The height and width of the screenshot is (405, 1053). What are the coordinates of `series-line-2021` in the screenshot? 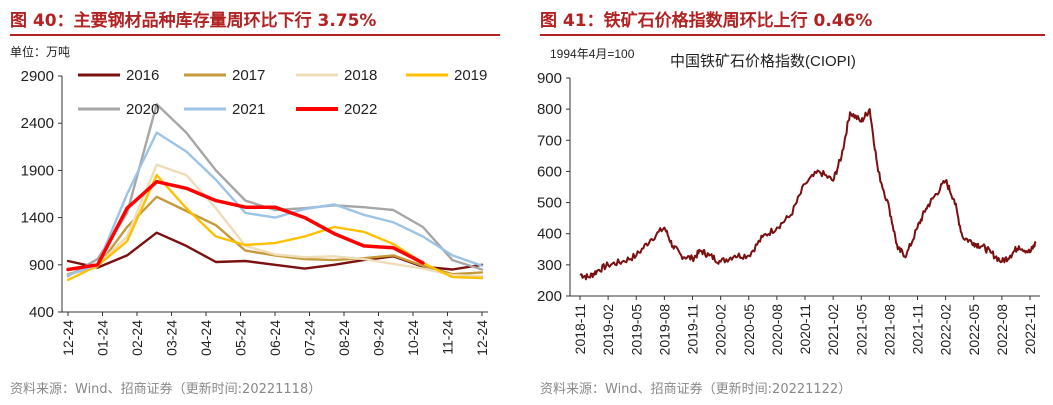 It's located at (275, 204).